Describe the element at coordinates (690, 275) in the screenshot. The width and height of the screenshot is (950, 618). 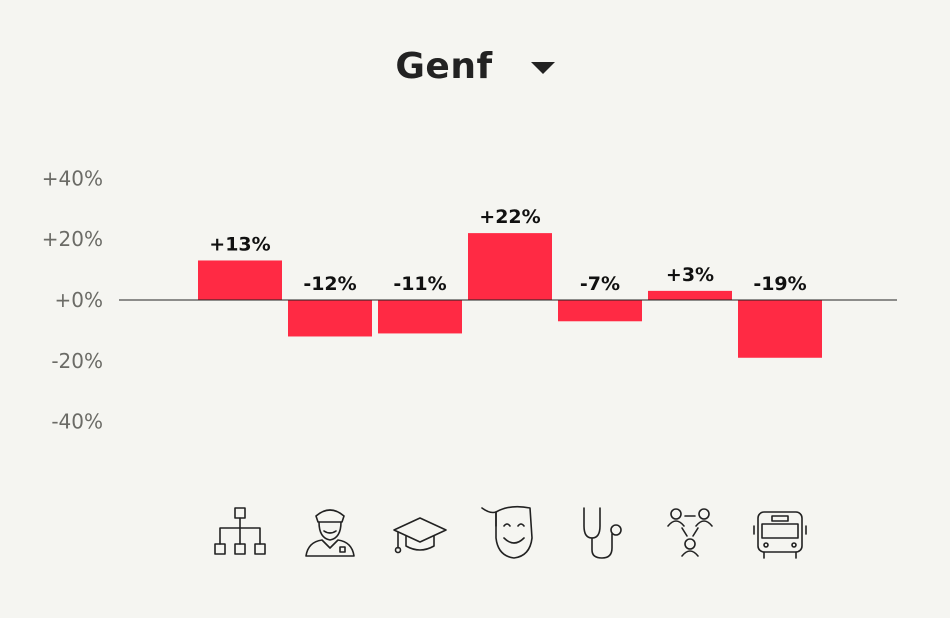
I see `data-label: +3%` at that location.